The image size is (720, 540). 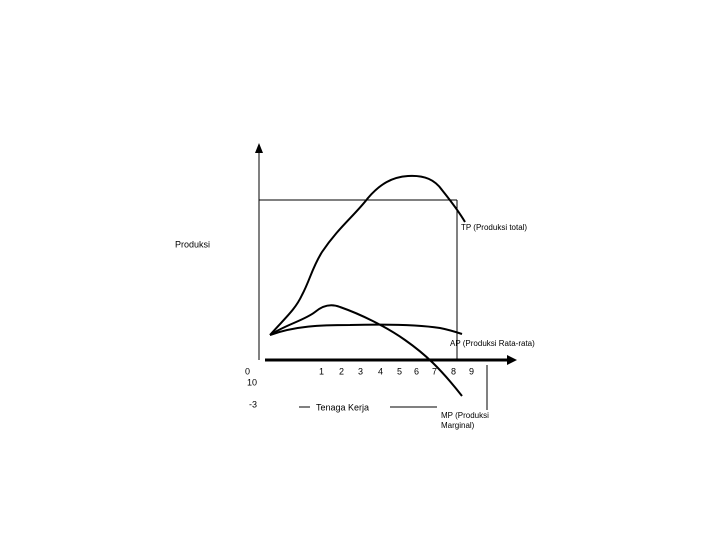 What do you see at coordinates (247, 371) in the screenshot?
I see `origin-label: 0` at bounding box center [247, 371].